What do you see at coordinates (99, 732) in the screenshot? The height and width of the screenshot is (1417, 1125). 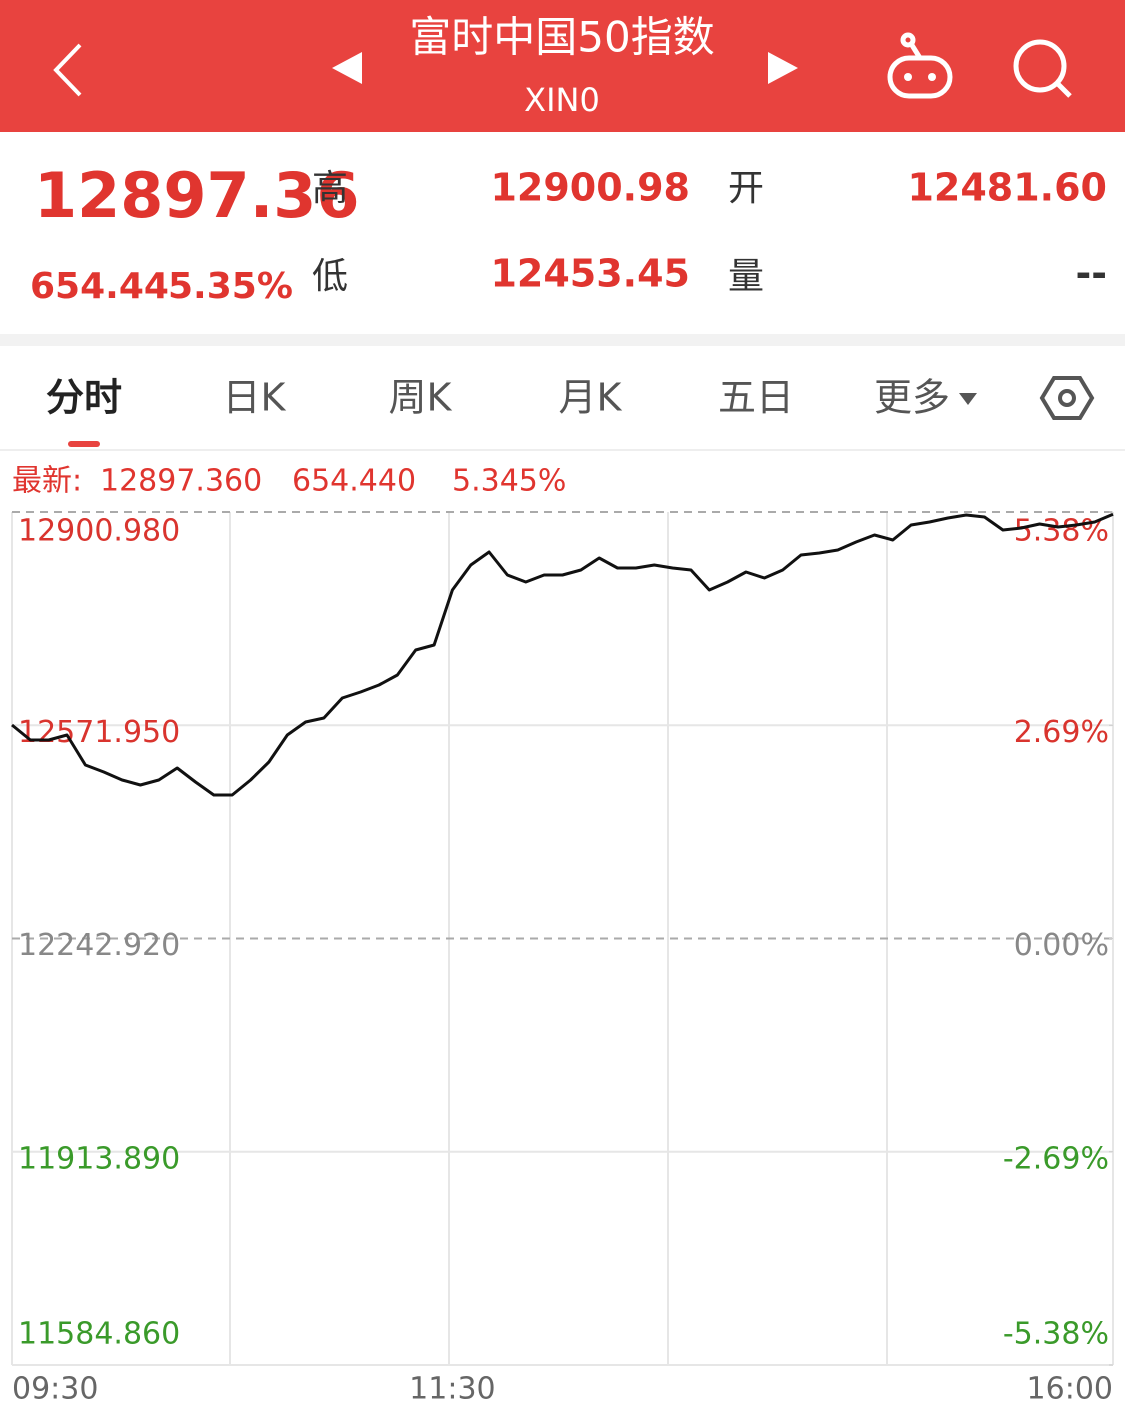 I see `y-tick-label: 12571.950` at bounding box center [99, 732].